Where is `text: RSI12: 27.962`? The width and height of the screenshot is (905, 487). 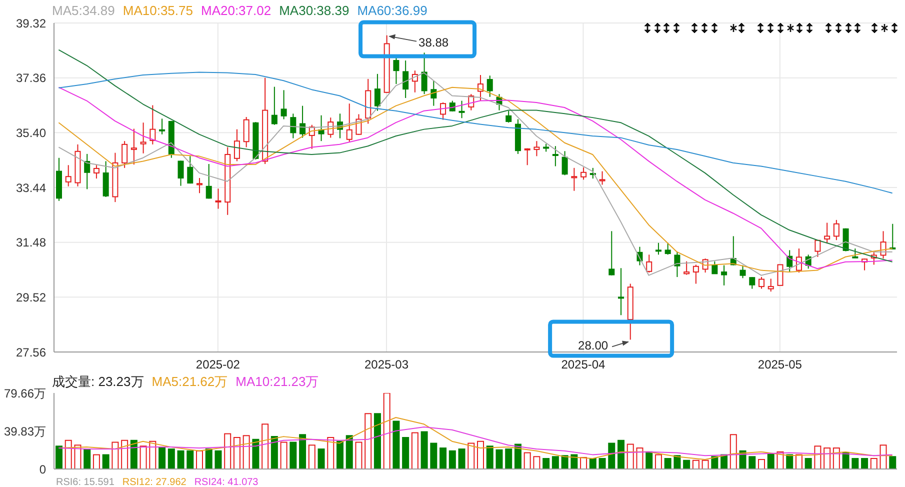
text: RSI12: 27.962 is located at coordinates (154, 482).